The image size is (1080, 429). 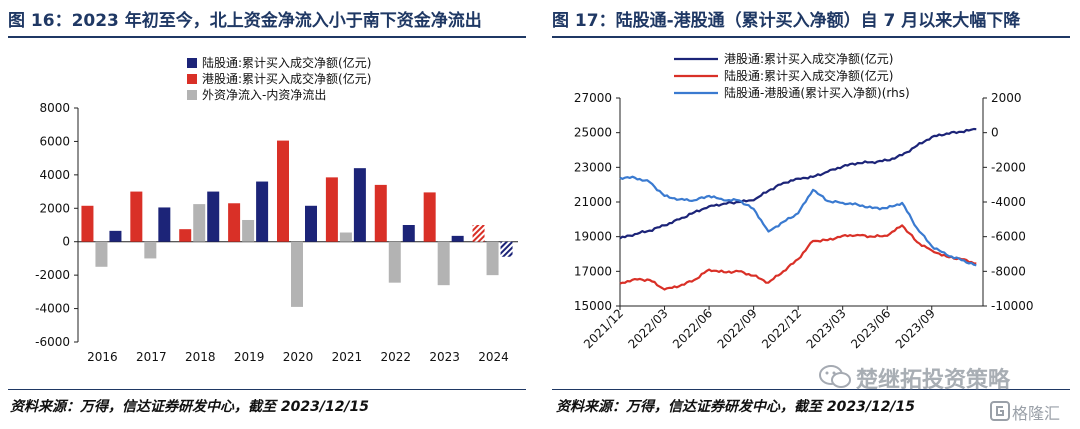 I want to click on line-legend-label: 港股通:累计买入成交净额(亿元), so click(x=808, y=58).